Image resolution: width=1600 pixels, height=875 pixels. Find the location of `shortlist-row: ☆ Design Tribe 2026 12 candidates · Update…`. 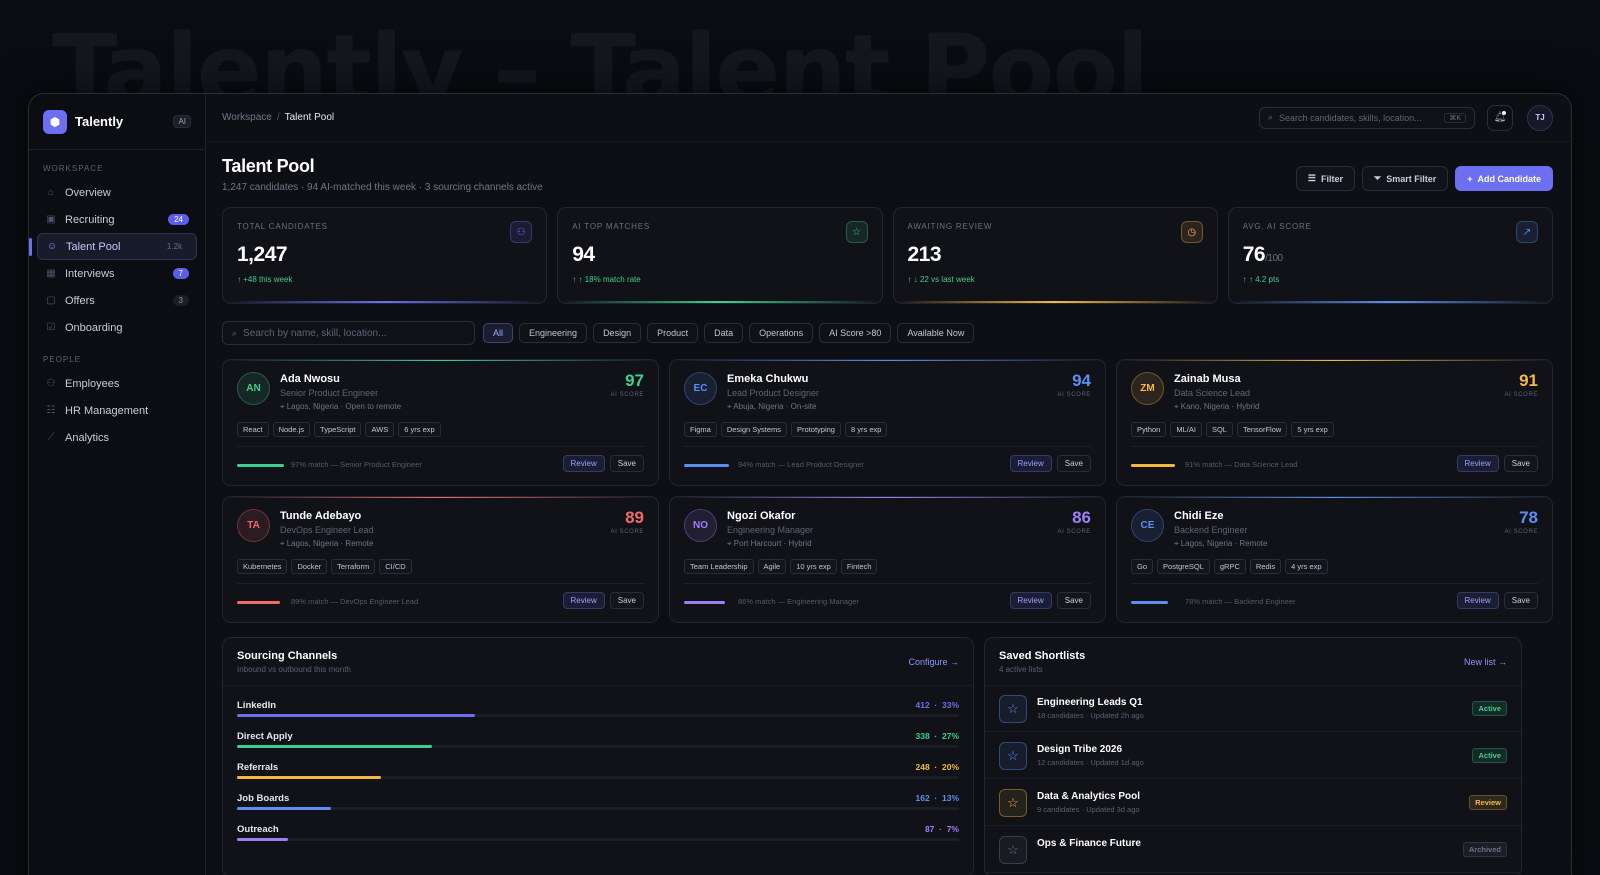

shortlist-row: ☆ Design Tribe 2026 12 candidates · Update… is located at coordinates (1253, 756).